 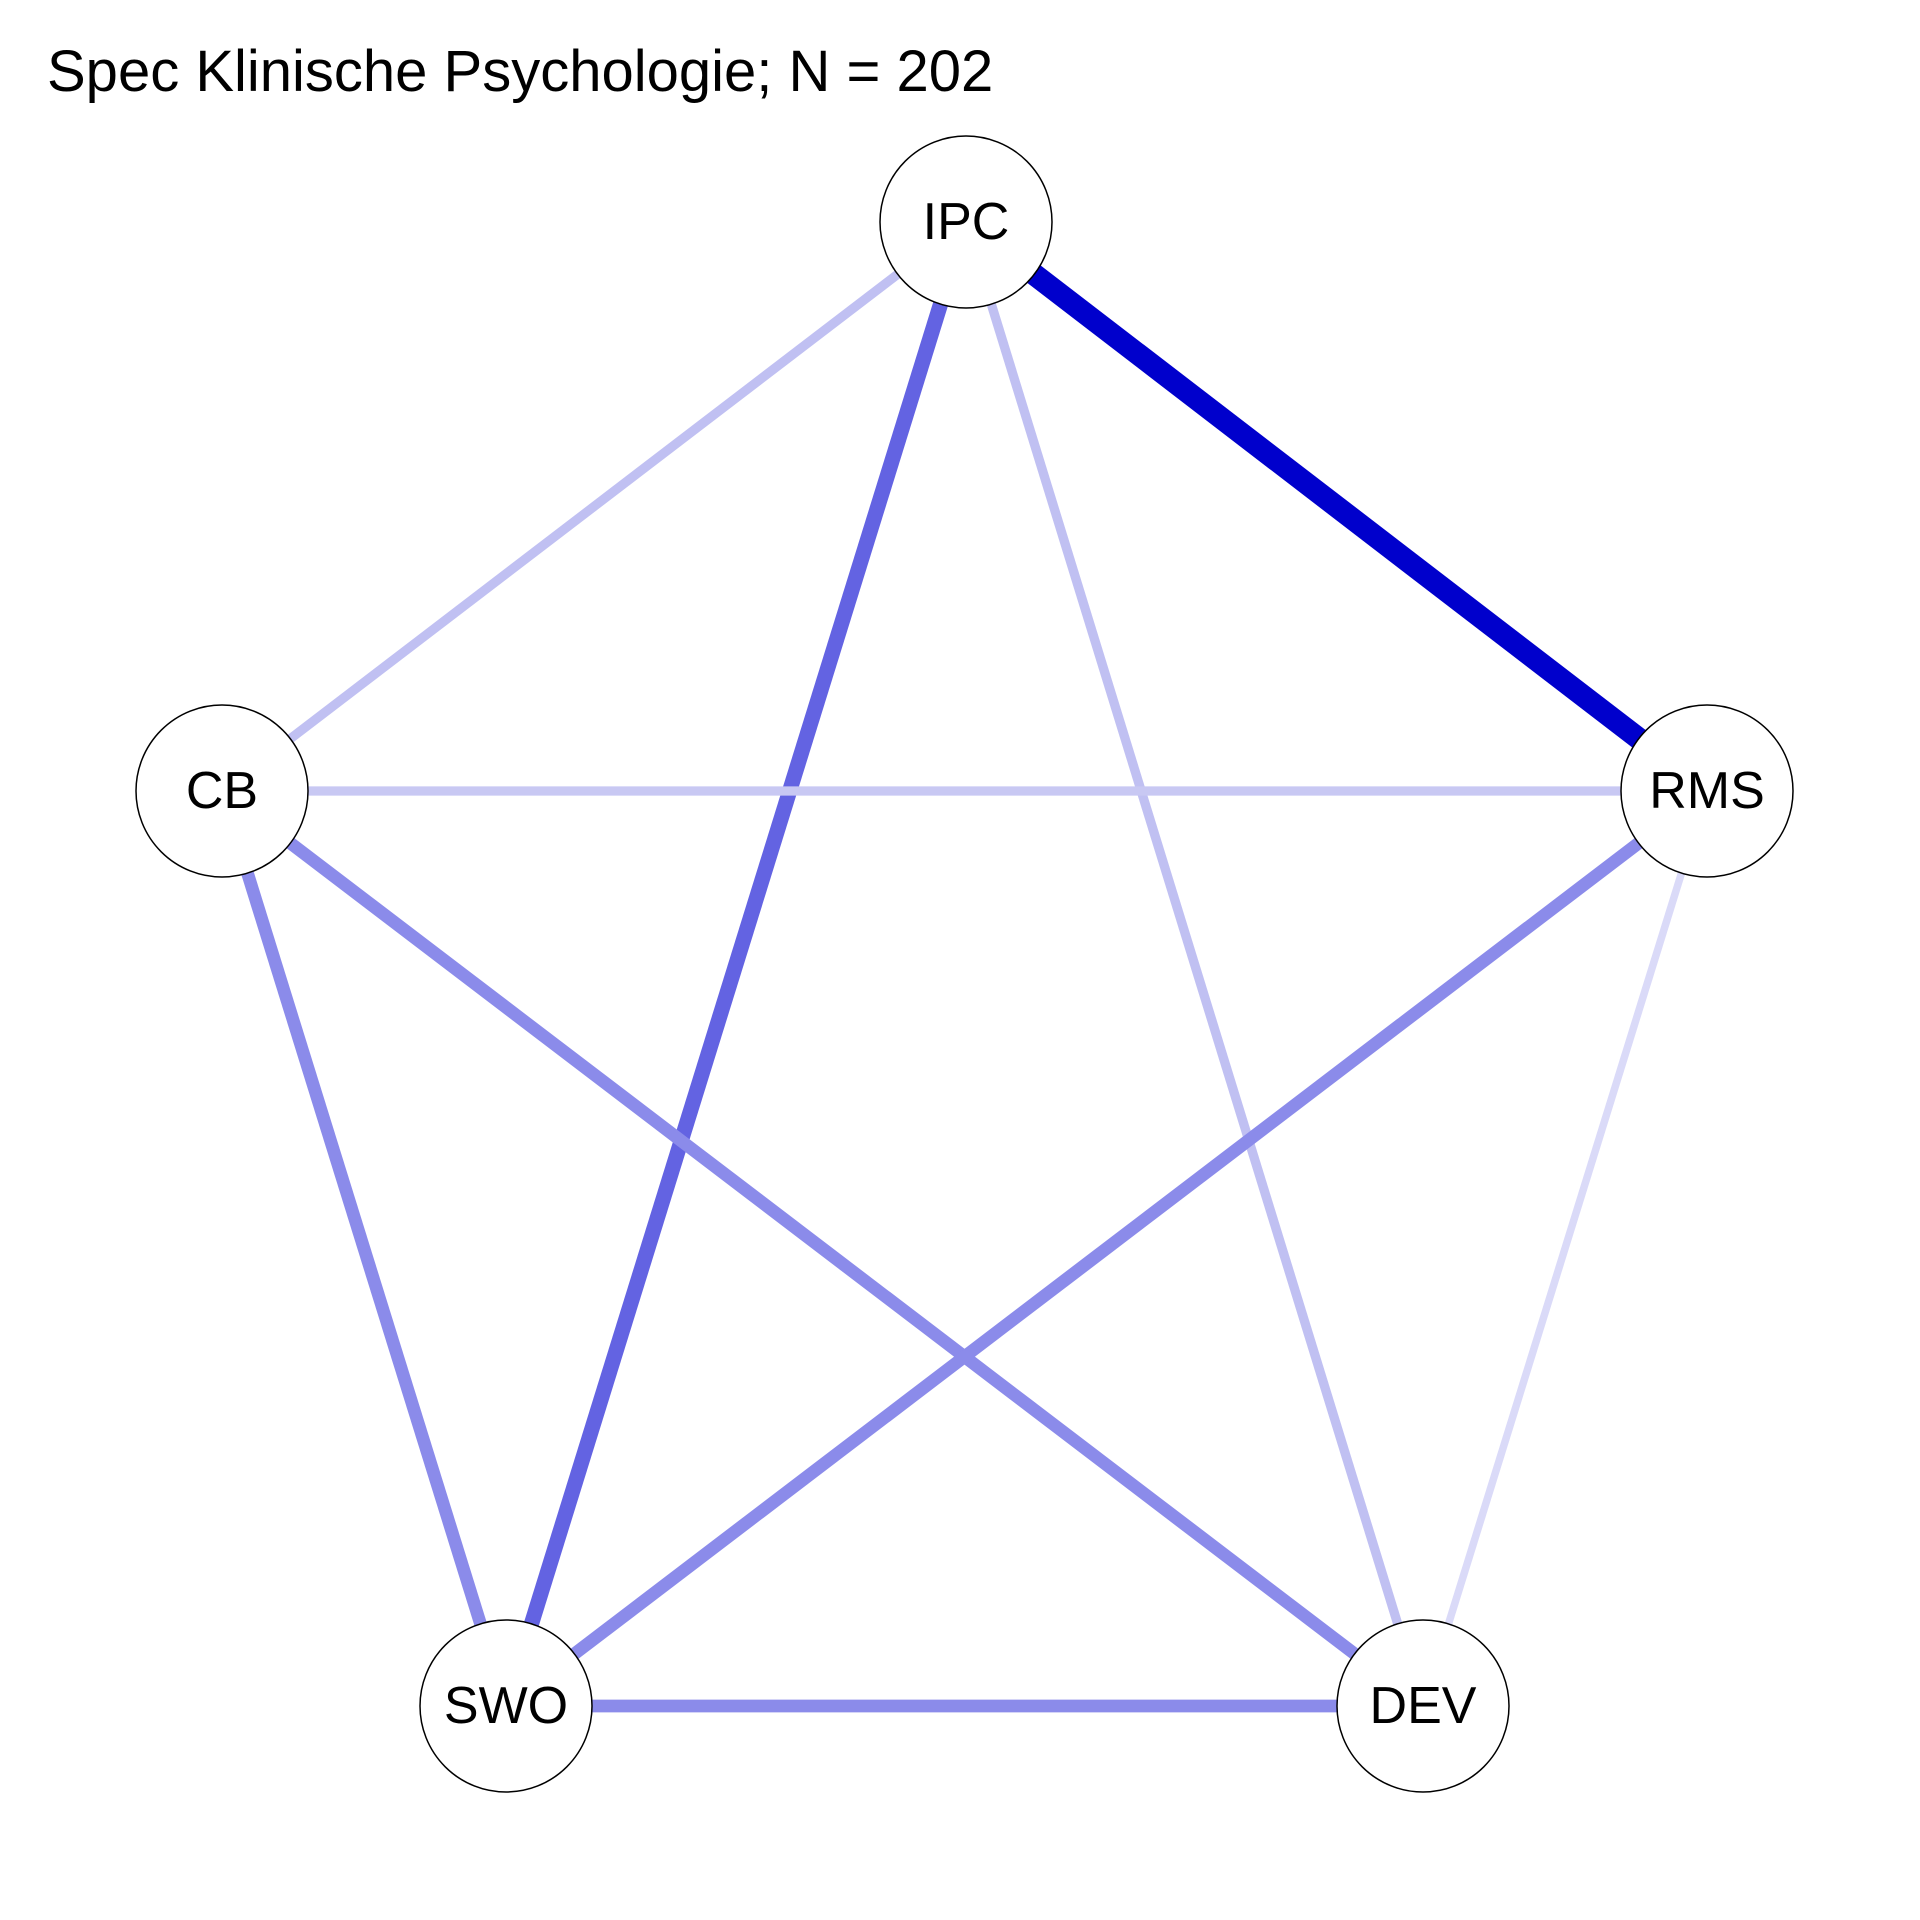 I want to click on node-swo: SWO, so click(x=506, y=1706).